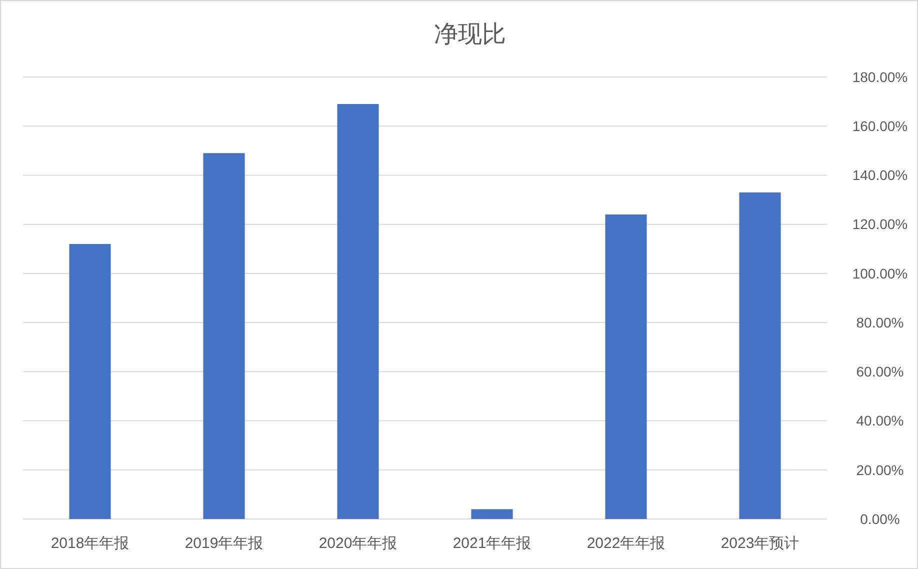 The height and width of the screenshot is (569, 918). I want to click on y-tick-label: 40.00%, so click(880, 420).